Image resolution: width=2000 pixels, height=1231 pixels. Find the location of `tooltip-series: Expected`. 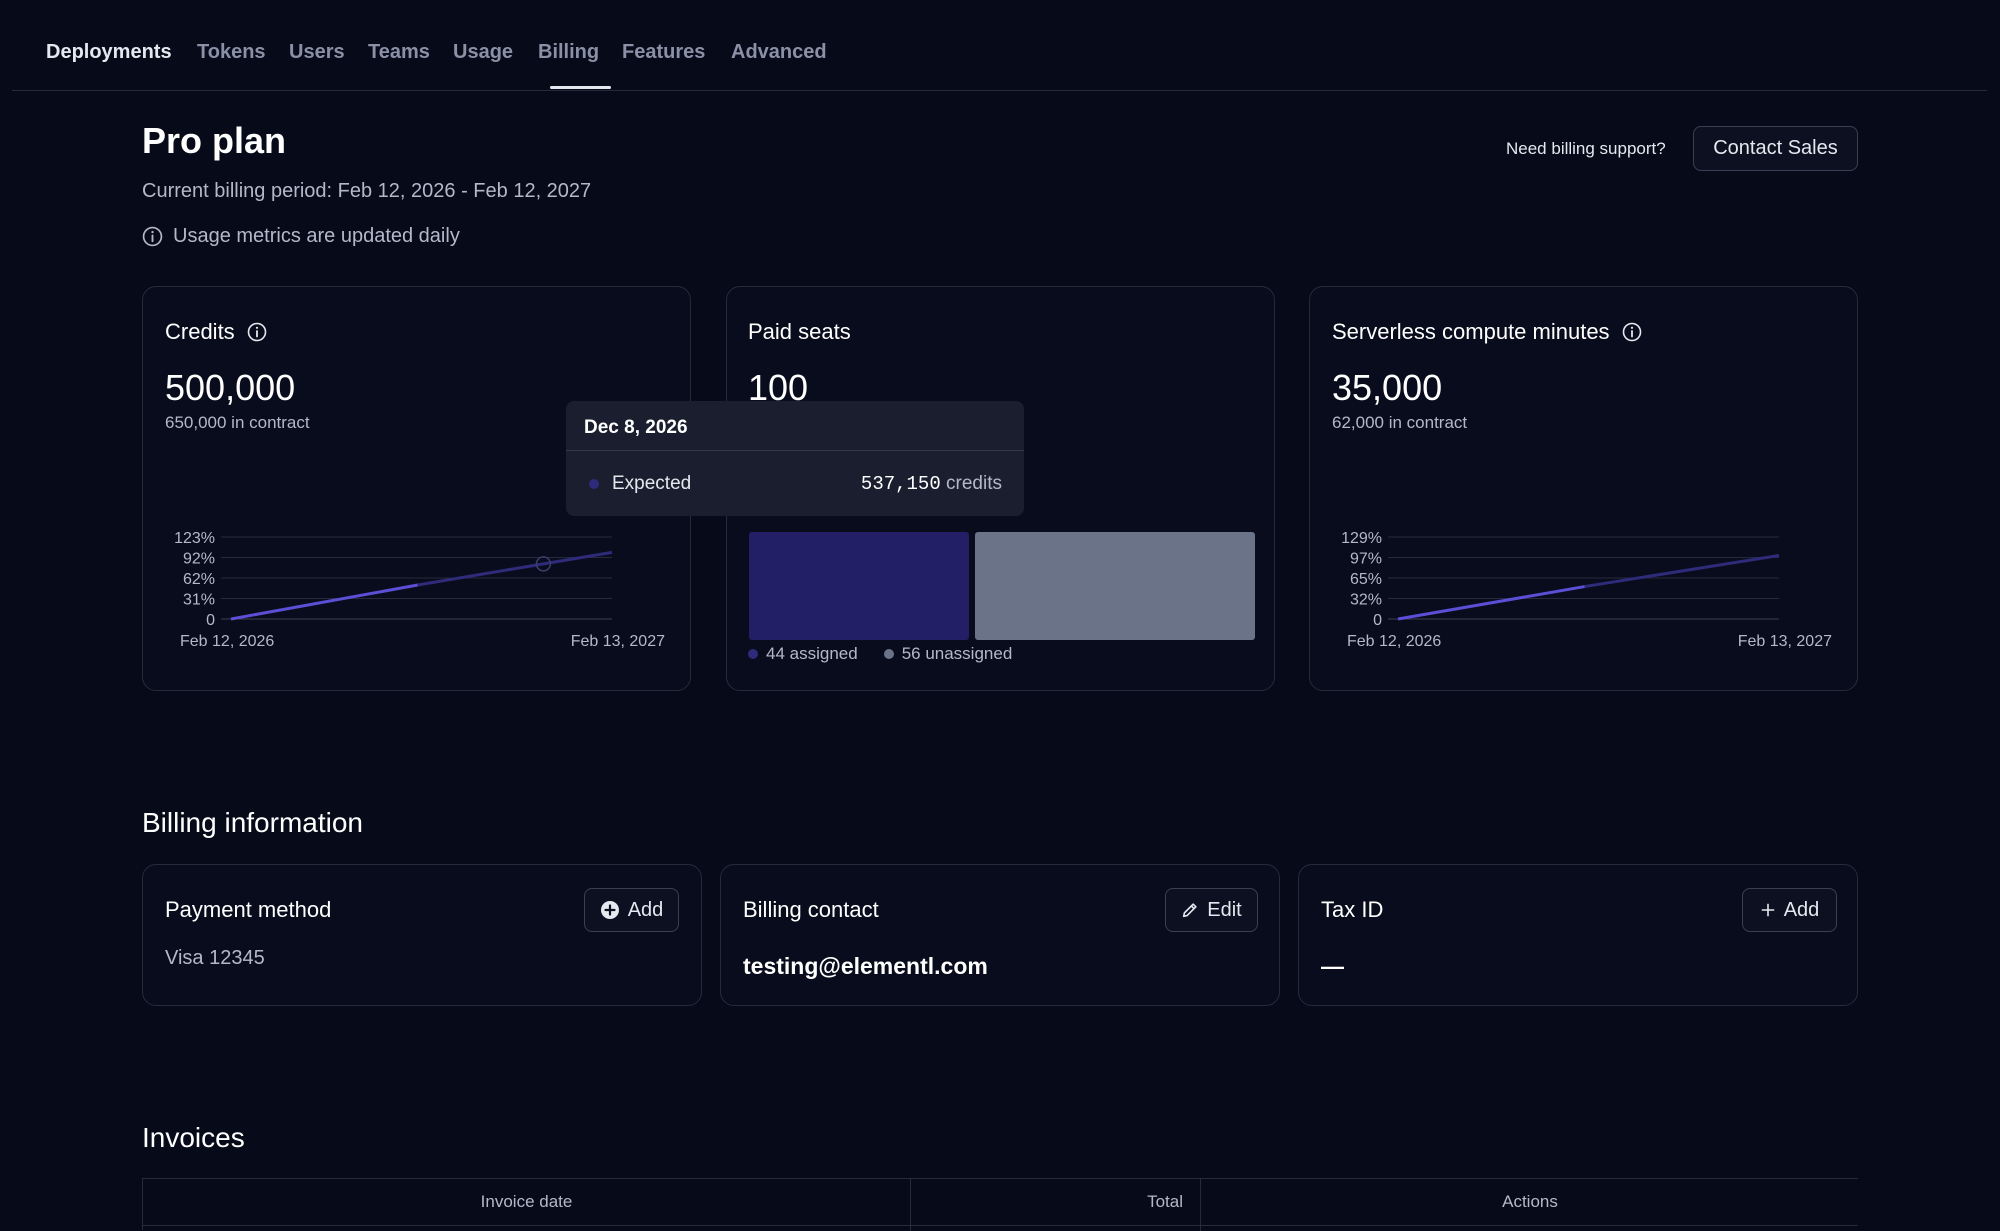

tooltip-series: Expected is located at coordinates (652, 483).